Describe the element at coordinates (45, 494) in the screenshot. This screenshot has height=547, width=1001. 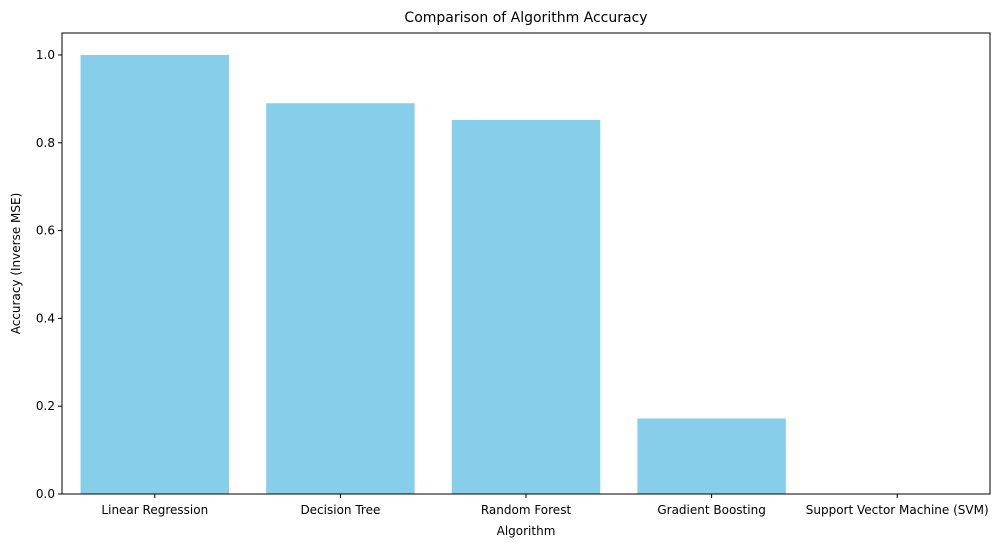
I see `y-tick-label: 0.0` at that location.